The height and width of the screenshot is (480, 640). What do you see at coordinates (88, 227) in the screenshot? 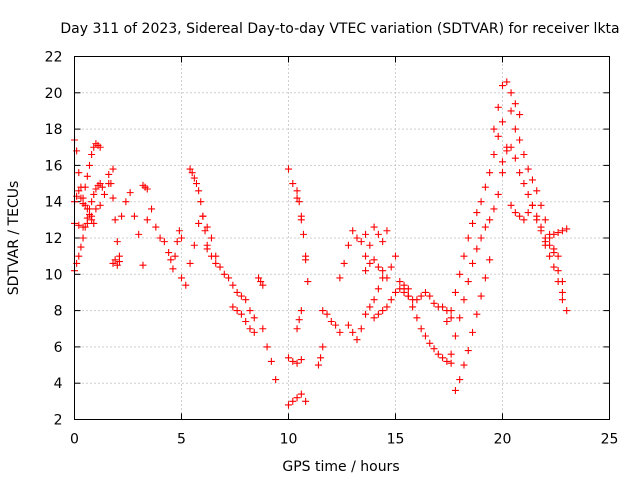
I see `series-B` at bounding box center [88, 227].